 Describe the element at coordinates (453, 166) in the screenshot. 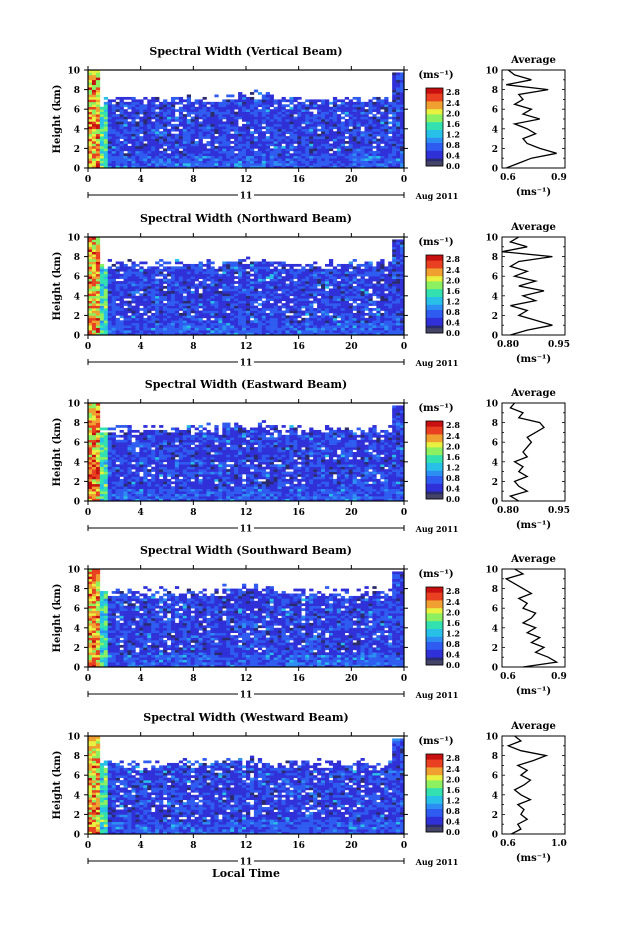

I see `colorbar-tick-label: 0.0` at that location.